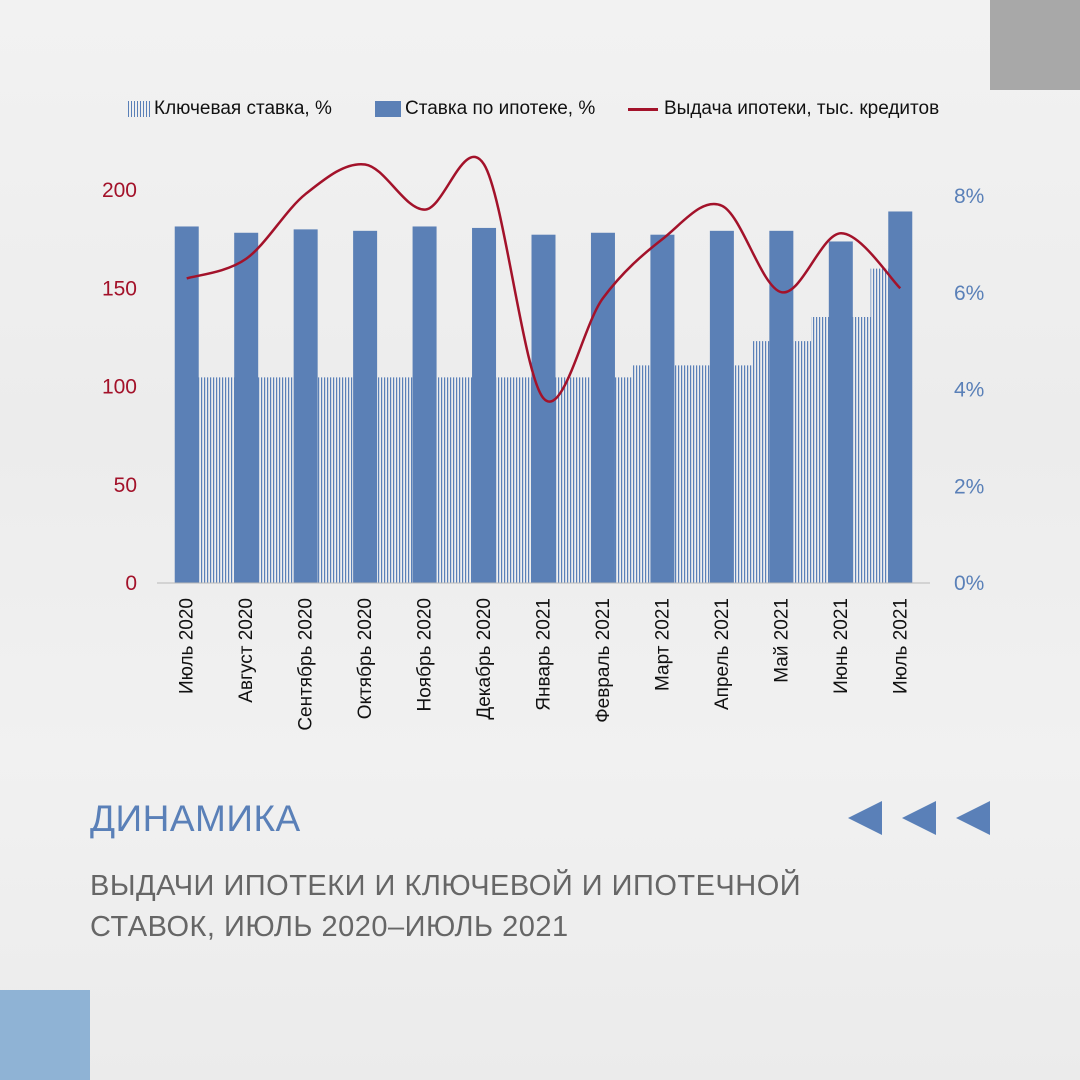  Describe the element at coordinates (643, 109) in the screenshot. I see `legend-swatch-issuance` at that location.